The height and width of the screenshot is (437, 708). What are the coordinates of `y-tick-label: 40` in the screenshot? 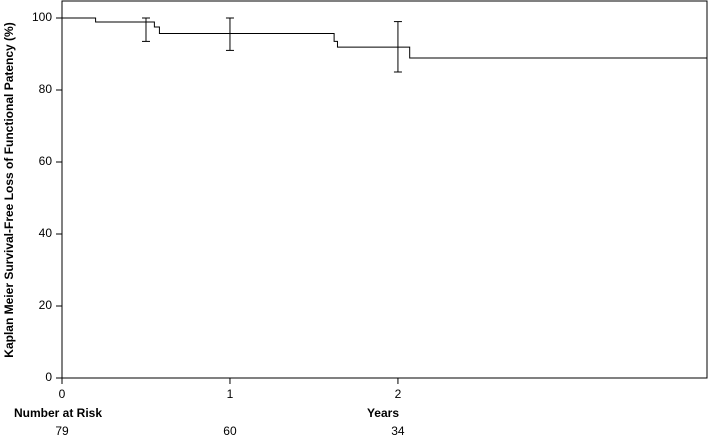 It's located at (46, 233).